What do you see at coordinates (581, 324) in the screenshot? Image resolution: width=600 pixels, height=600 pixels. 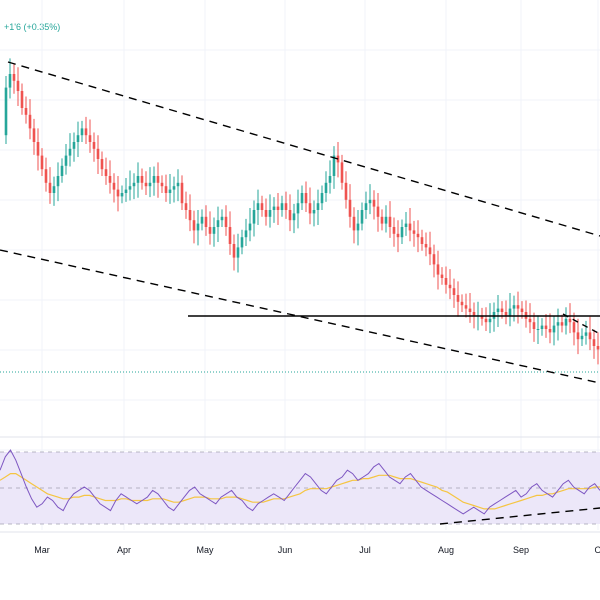 I see `wedge-line` at bounding box center [581, 324].